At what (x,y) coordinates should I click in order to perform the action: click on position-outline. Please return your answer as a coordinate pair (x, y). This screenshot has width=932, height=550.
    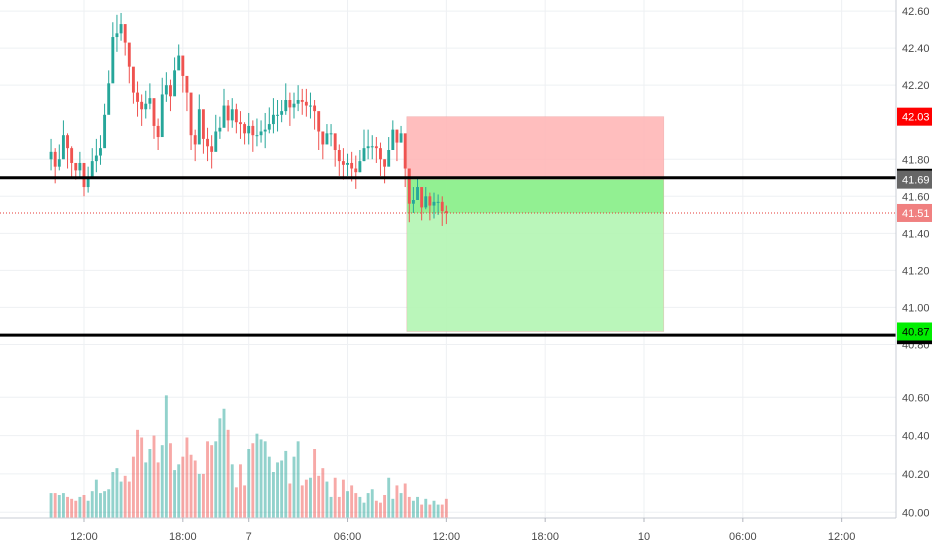
    Looking at the image, I should click on (535, 224).